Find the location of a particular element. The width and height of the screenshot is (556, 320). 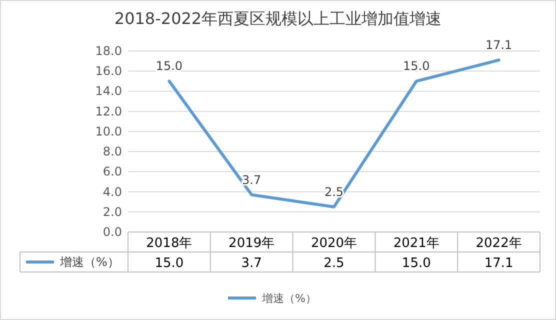

y-tick-label: 2.0 is located at coordinates (112, 211).